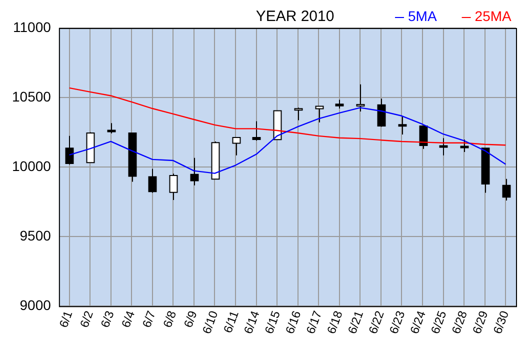 This screenshot has width=530, height=341. I want to click on y-tick-label: 11000, so click(32, 26).